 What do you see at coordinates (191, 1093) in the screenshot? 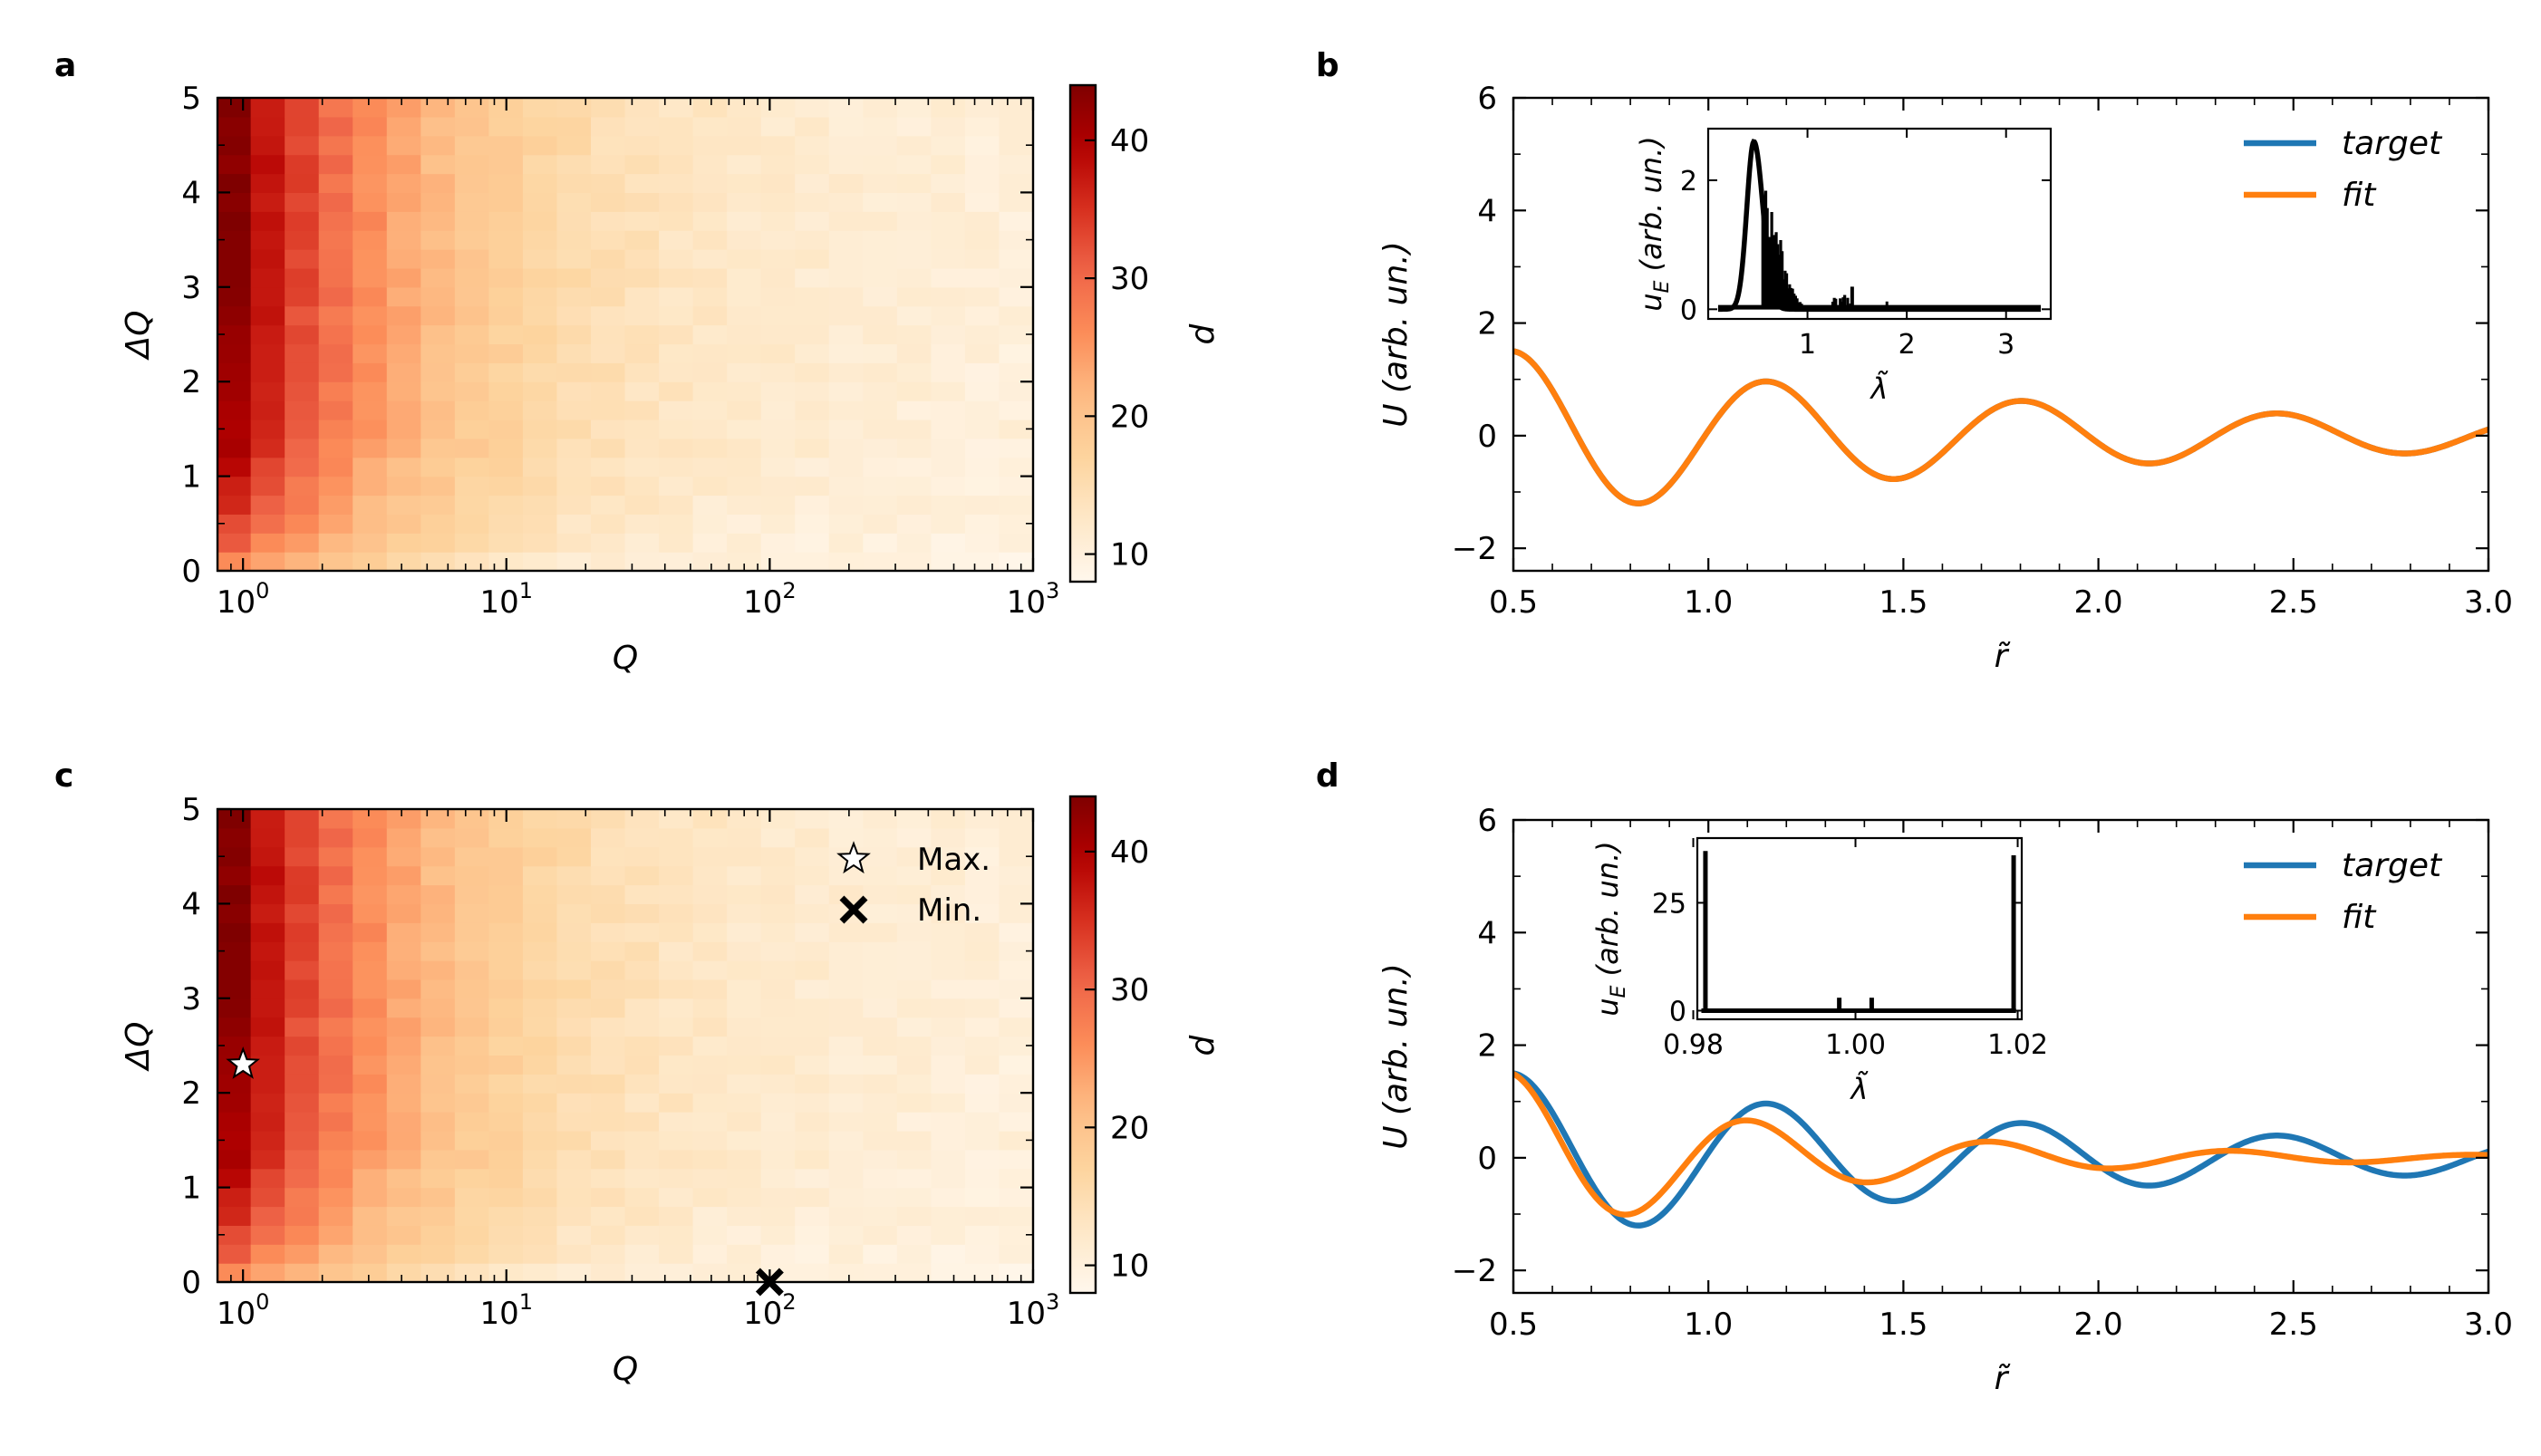
I see `y-tick-label: 2` at bounding box center [191, 1093].